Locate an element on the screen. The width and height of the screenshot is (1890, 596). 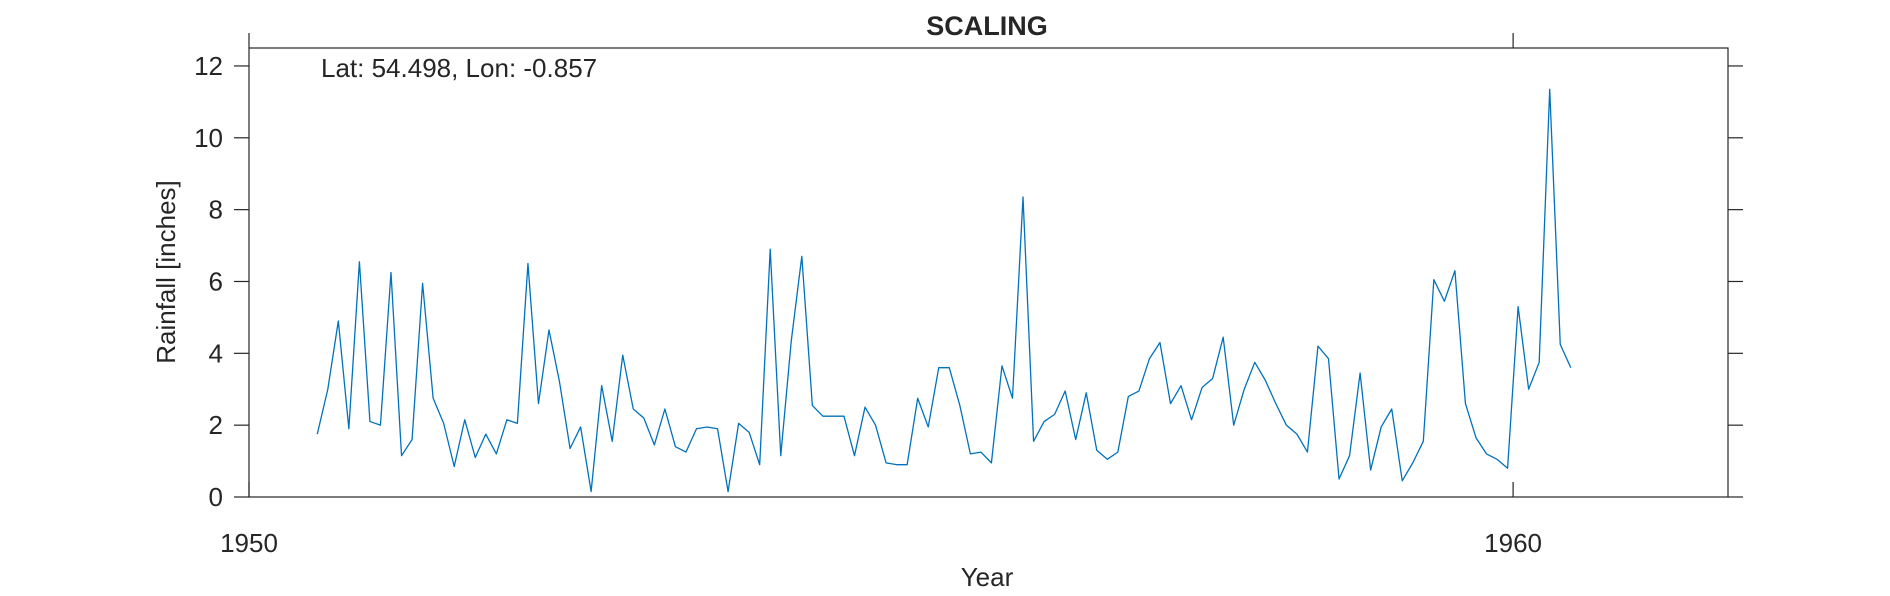
x-tick-label: 1960 is located at coordinates (1513, 543).